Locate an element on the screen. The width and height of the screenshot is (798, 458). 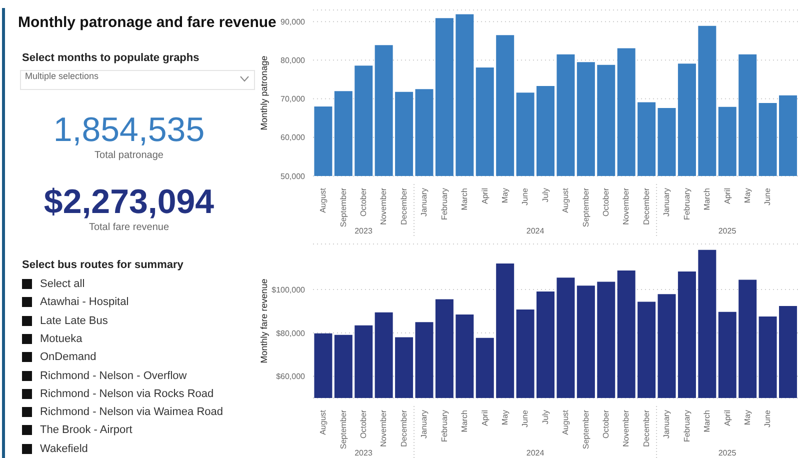
y-axis-title: Monthly patronage is located at coordinates (264, 93).